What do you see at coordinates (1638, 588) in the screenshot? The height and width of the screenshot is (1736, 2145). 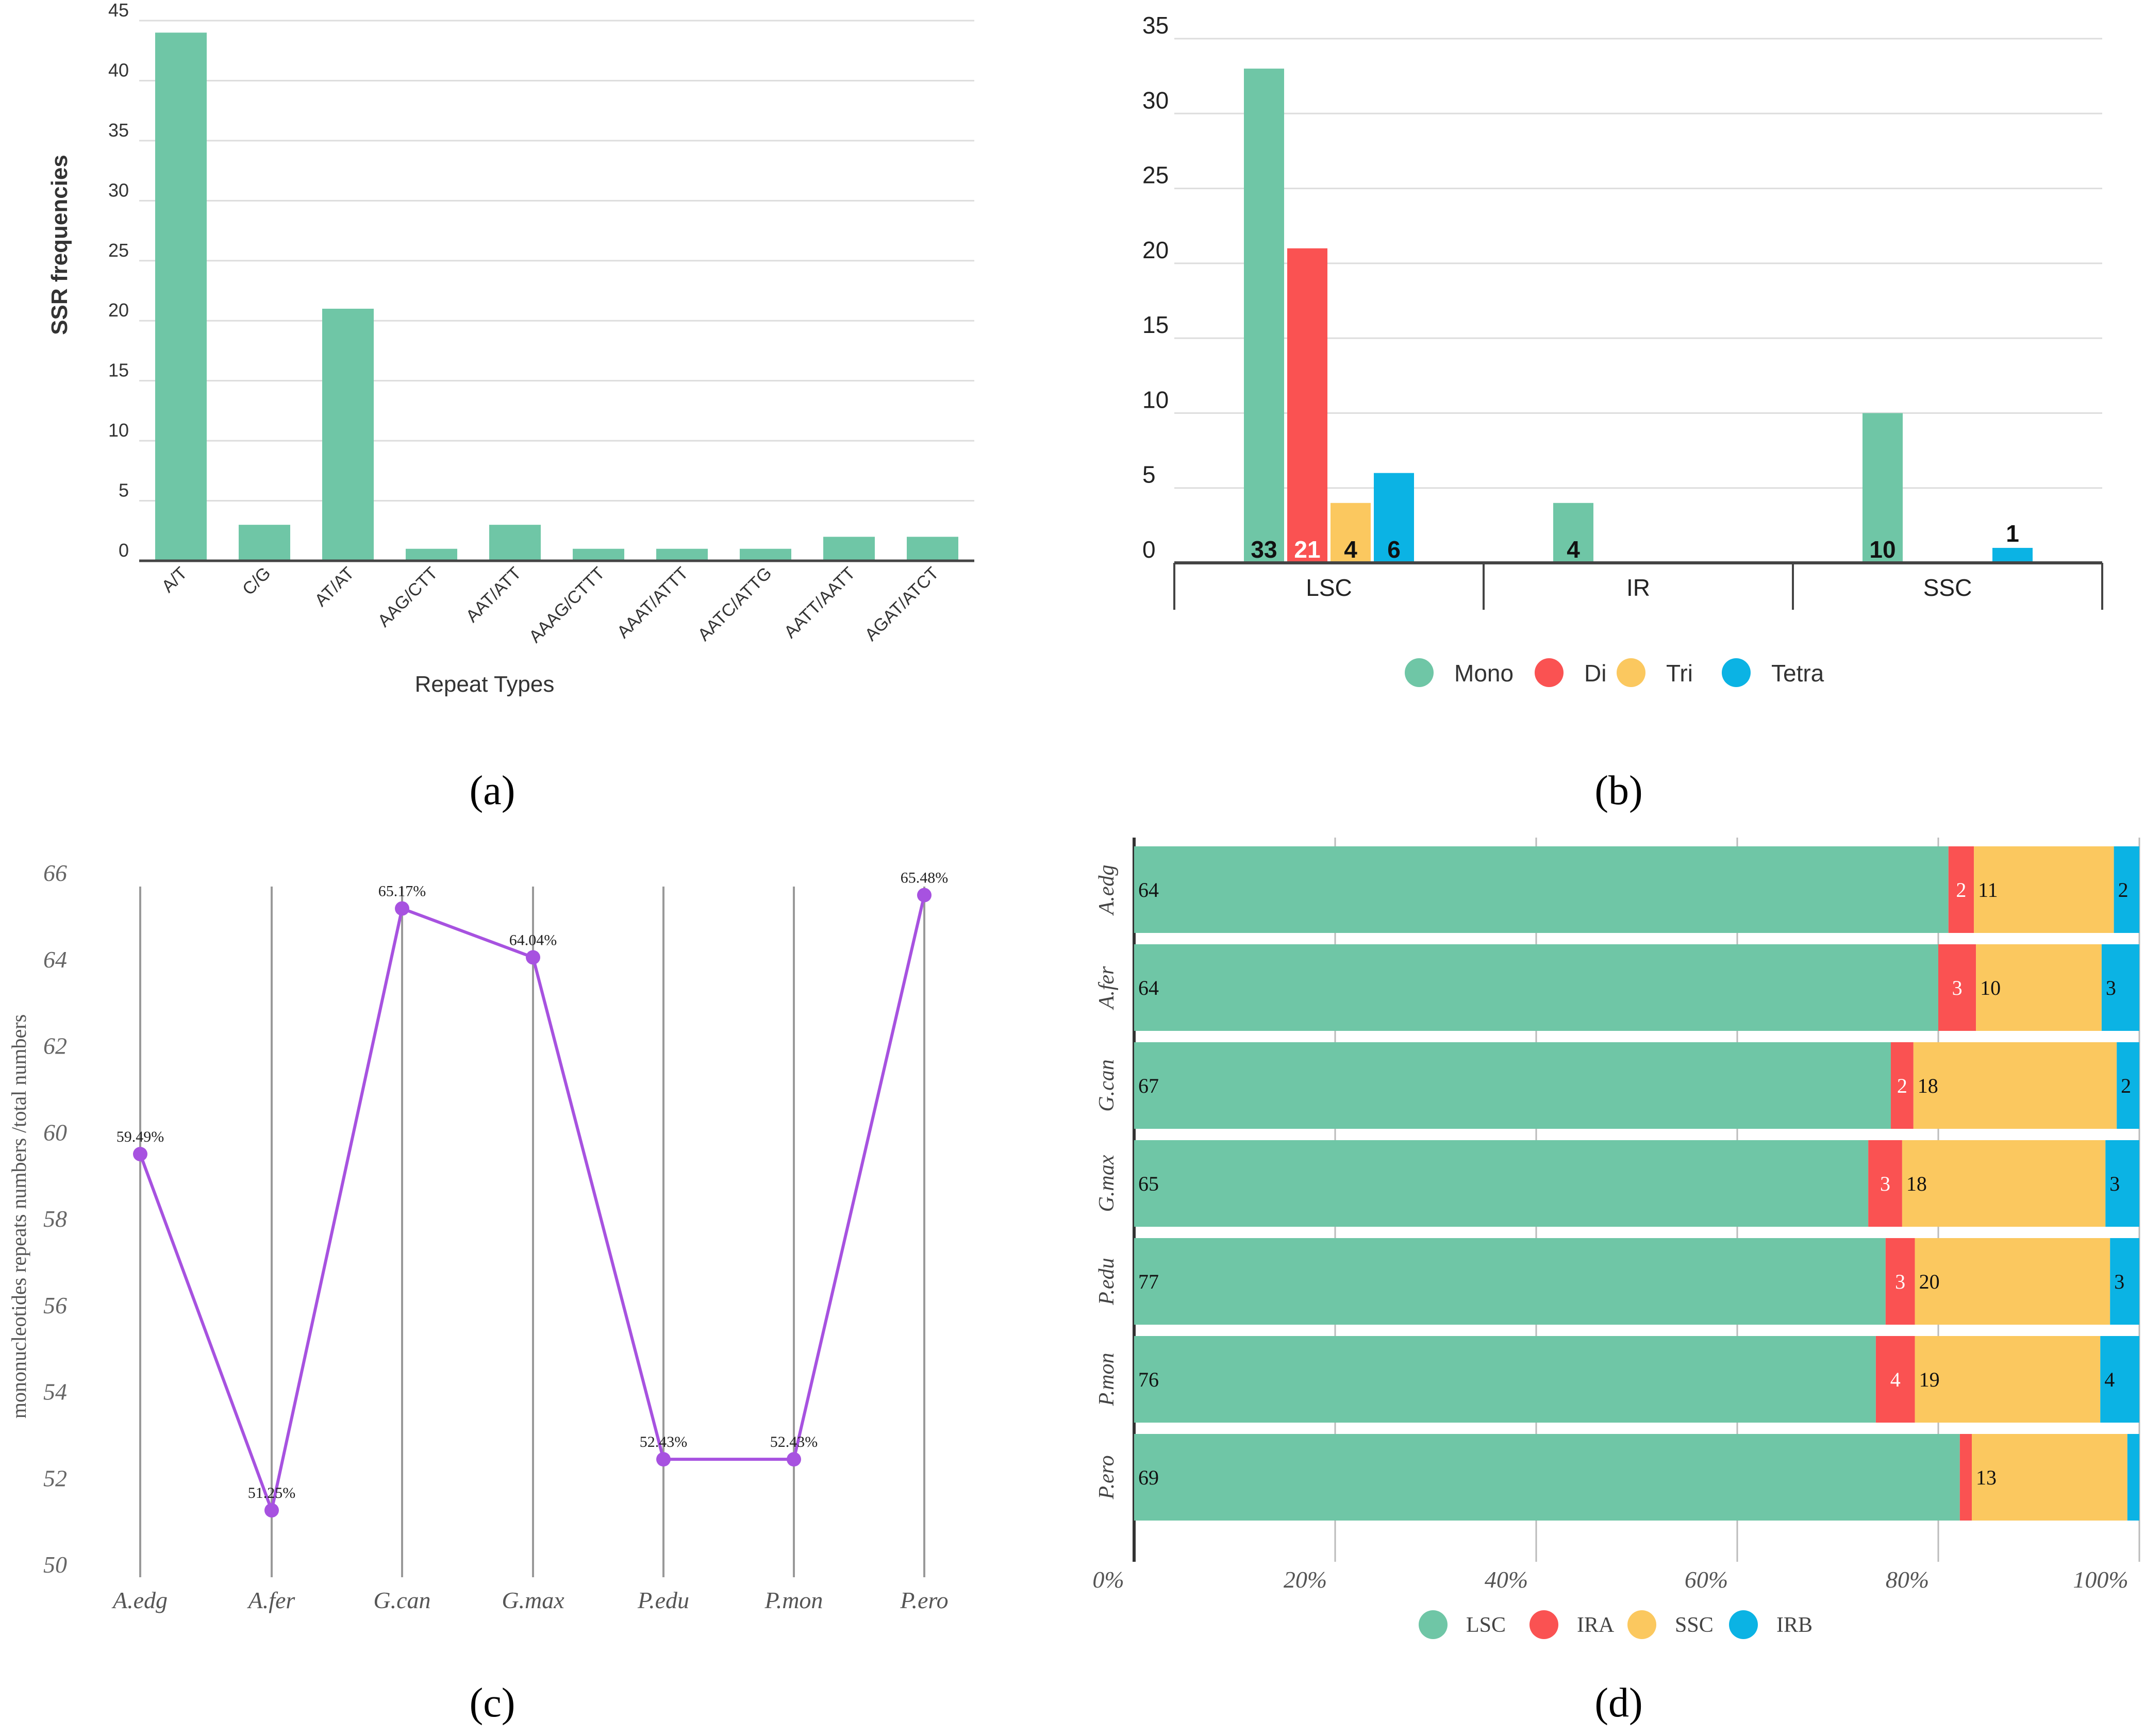 I see `x-tick-label: IR` at bounding box center [1638, 588].